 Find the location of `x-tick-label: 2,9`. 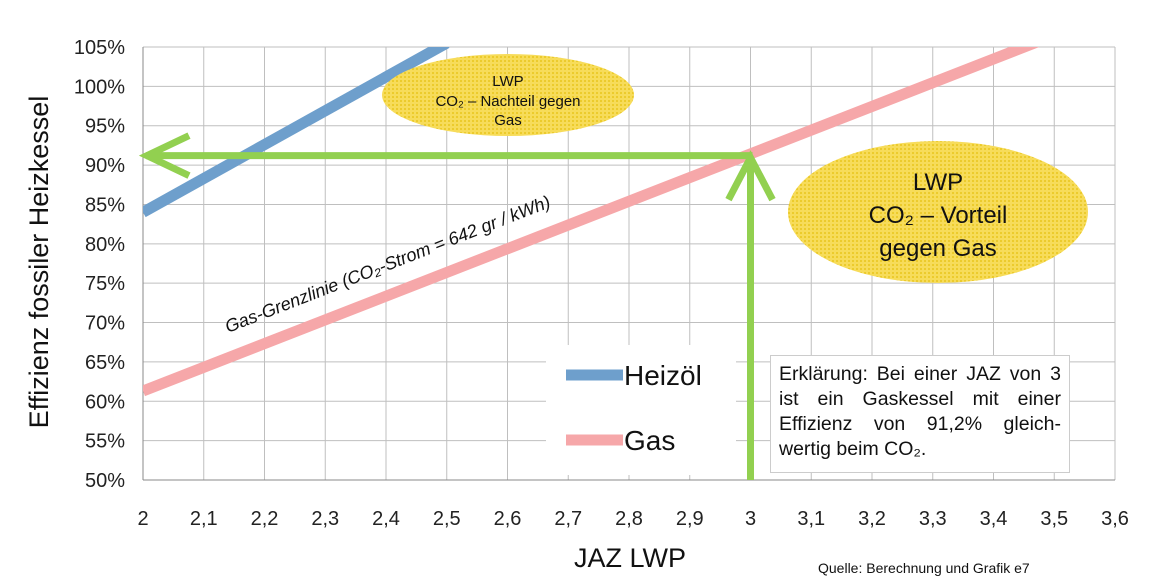

x-tick-label: 2,9 is located at coordinates (690, 519).